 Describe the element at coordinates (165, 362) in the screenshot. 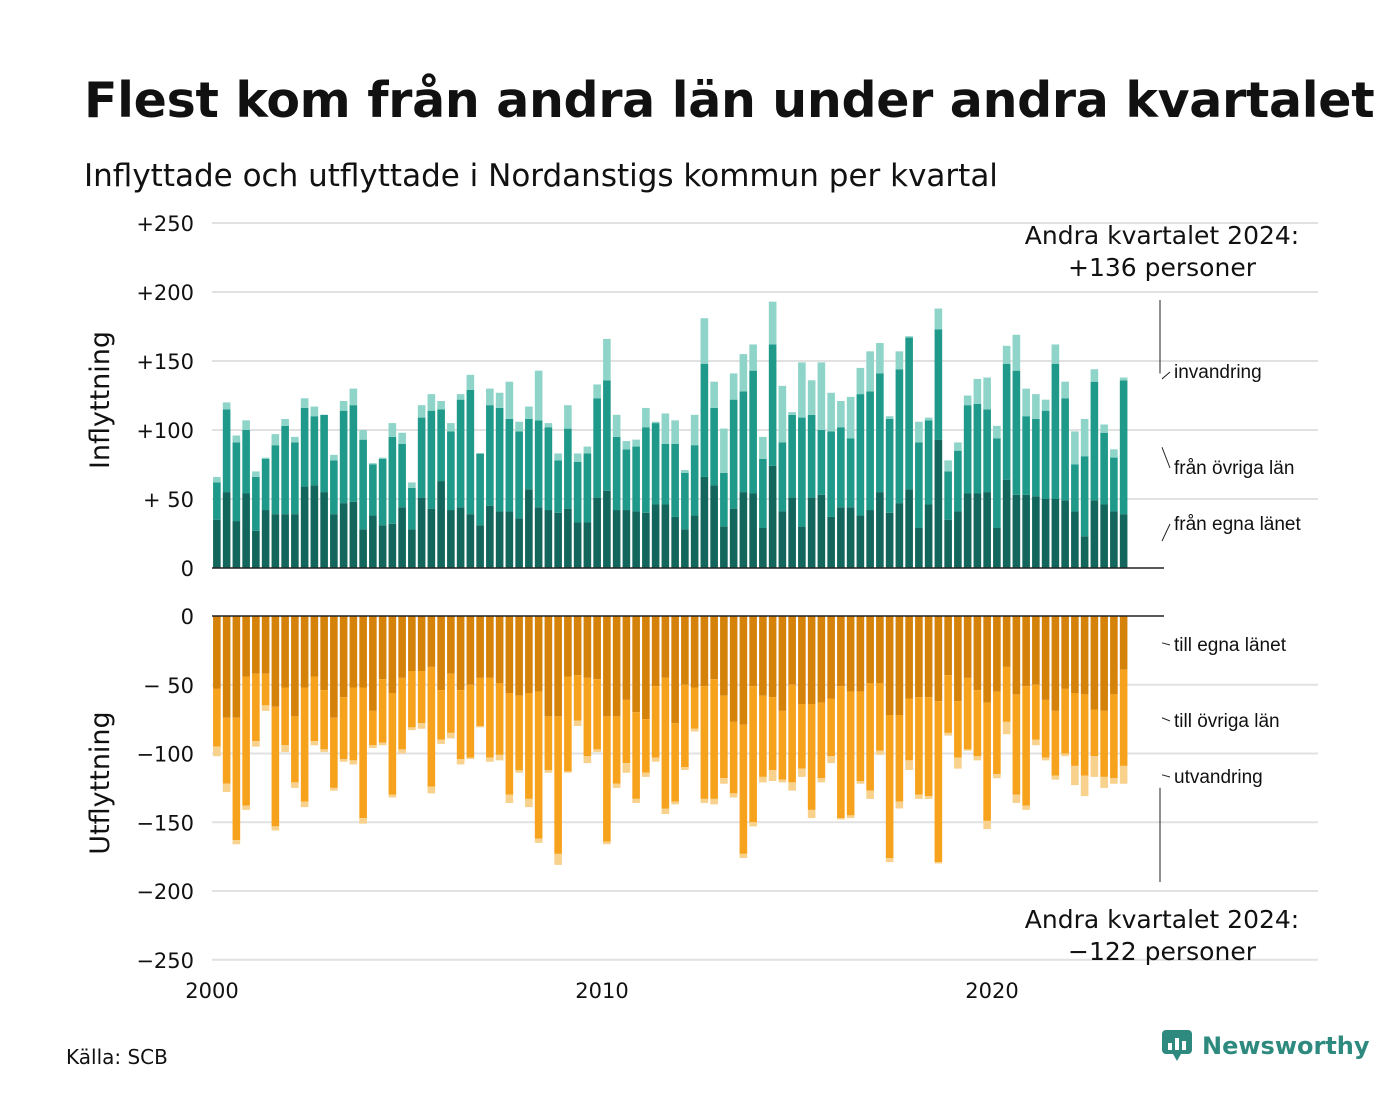

I see `y-tick-label-top: +150` at that location.